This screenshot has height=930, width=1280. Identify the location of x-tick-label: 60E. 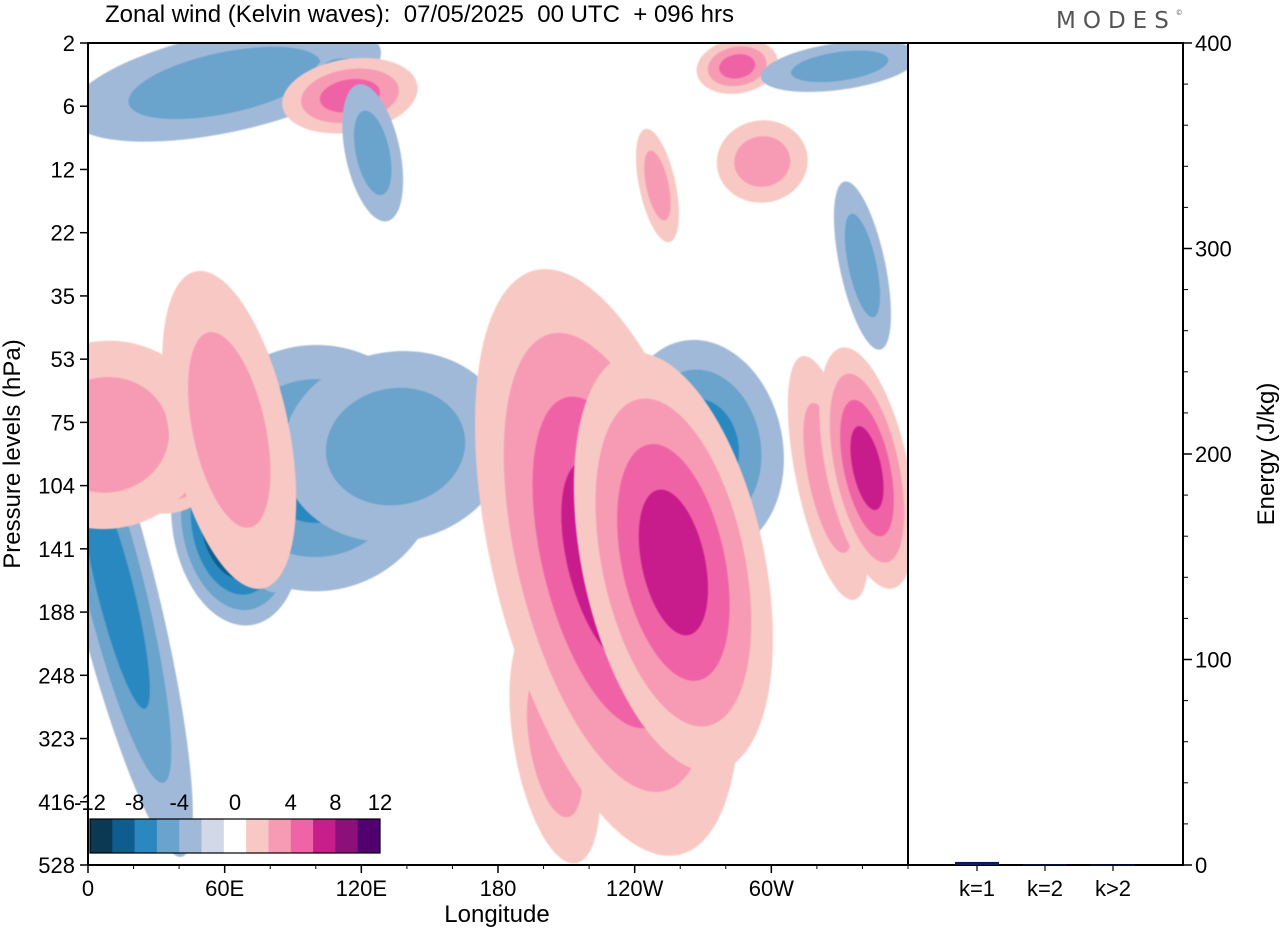
(224, 888).